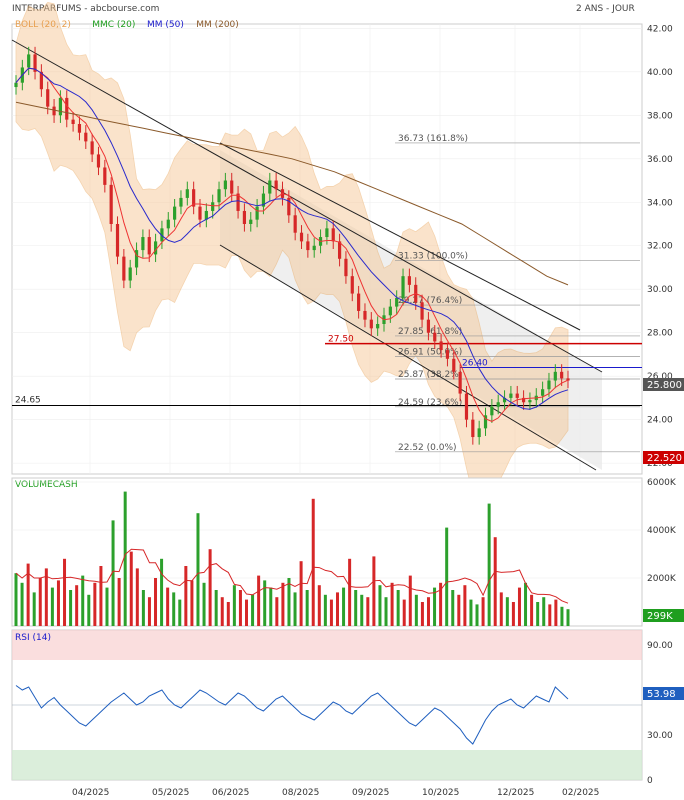  What do you see at coordinates (46, 485) in the screenshot?
I see `volume-title: VOLUMECASH` at bounding box center [46, 485].